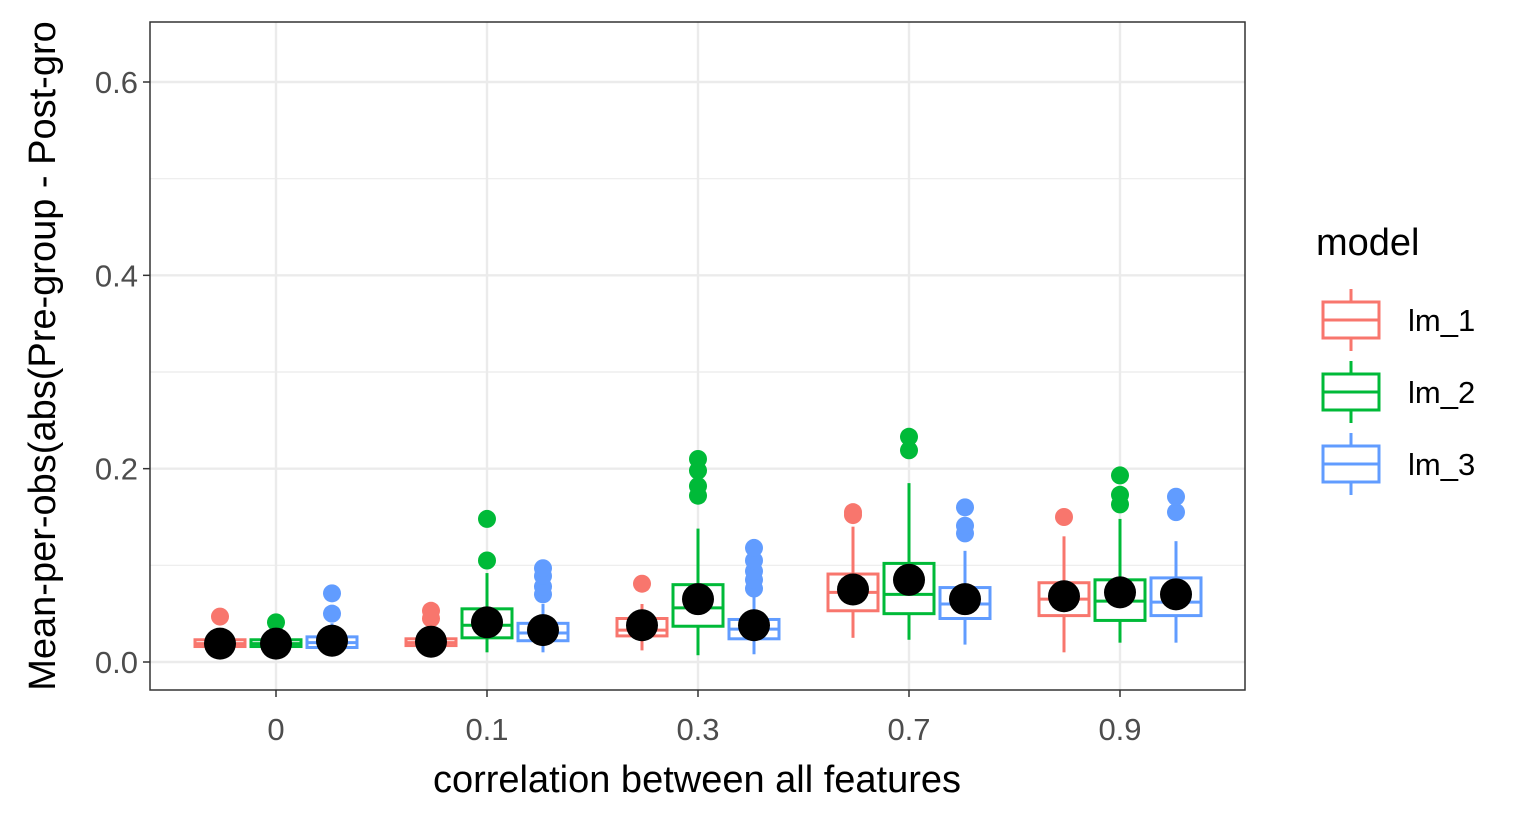 The height and width of the screenshot is (826, 1535). I want to click on y-tick-label: 0.6, so click(116, 82).